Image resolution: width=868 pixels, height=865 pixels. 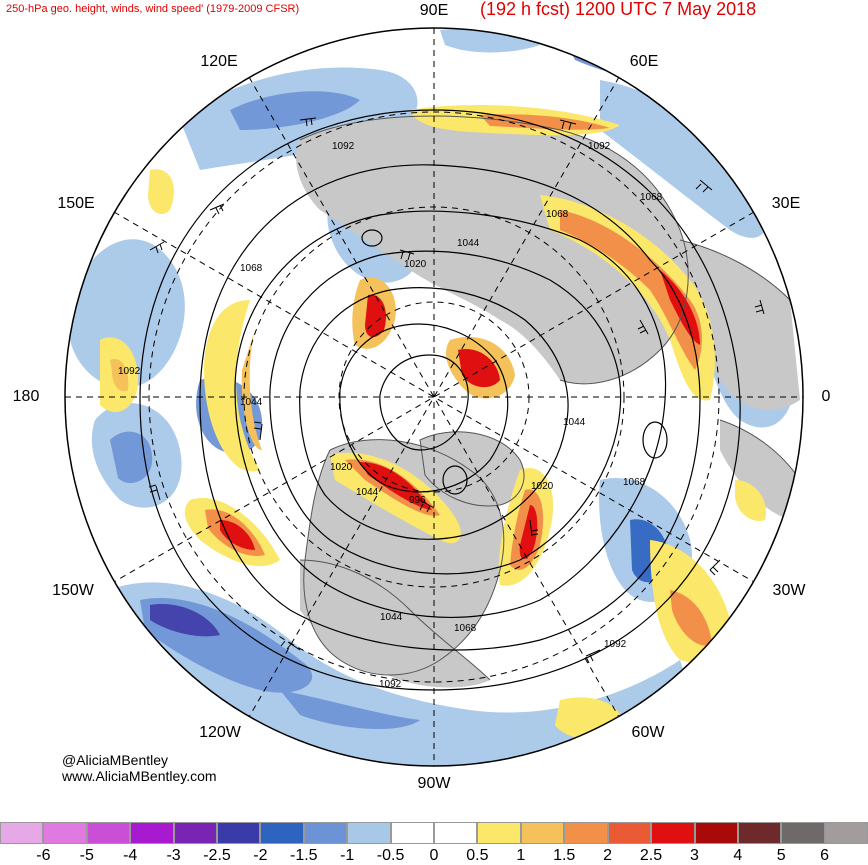 What do you see at coordinates (738, 855) in the screenshot?
I see `colorbar-tick-label: 4` at bounding box center [738, 855].